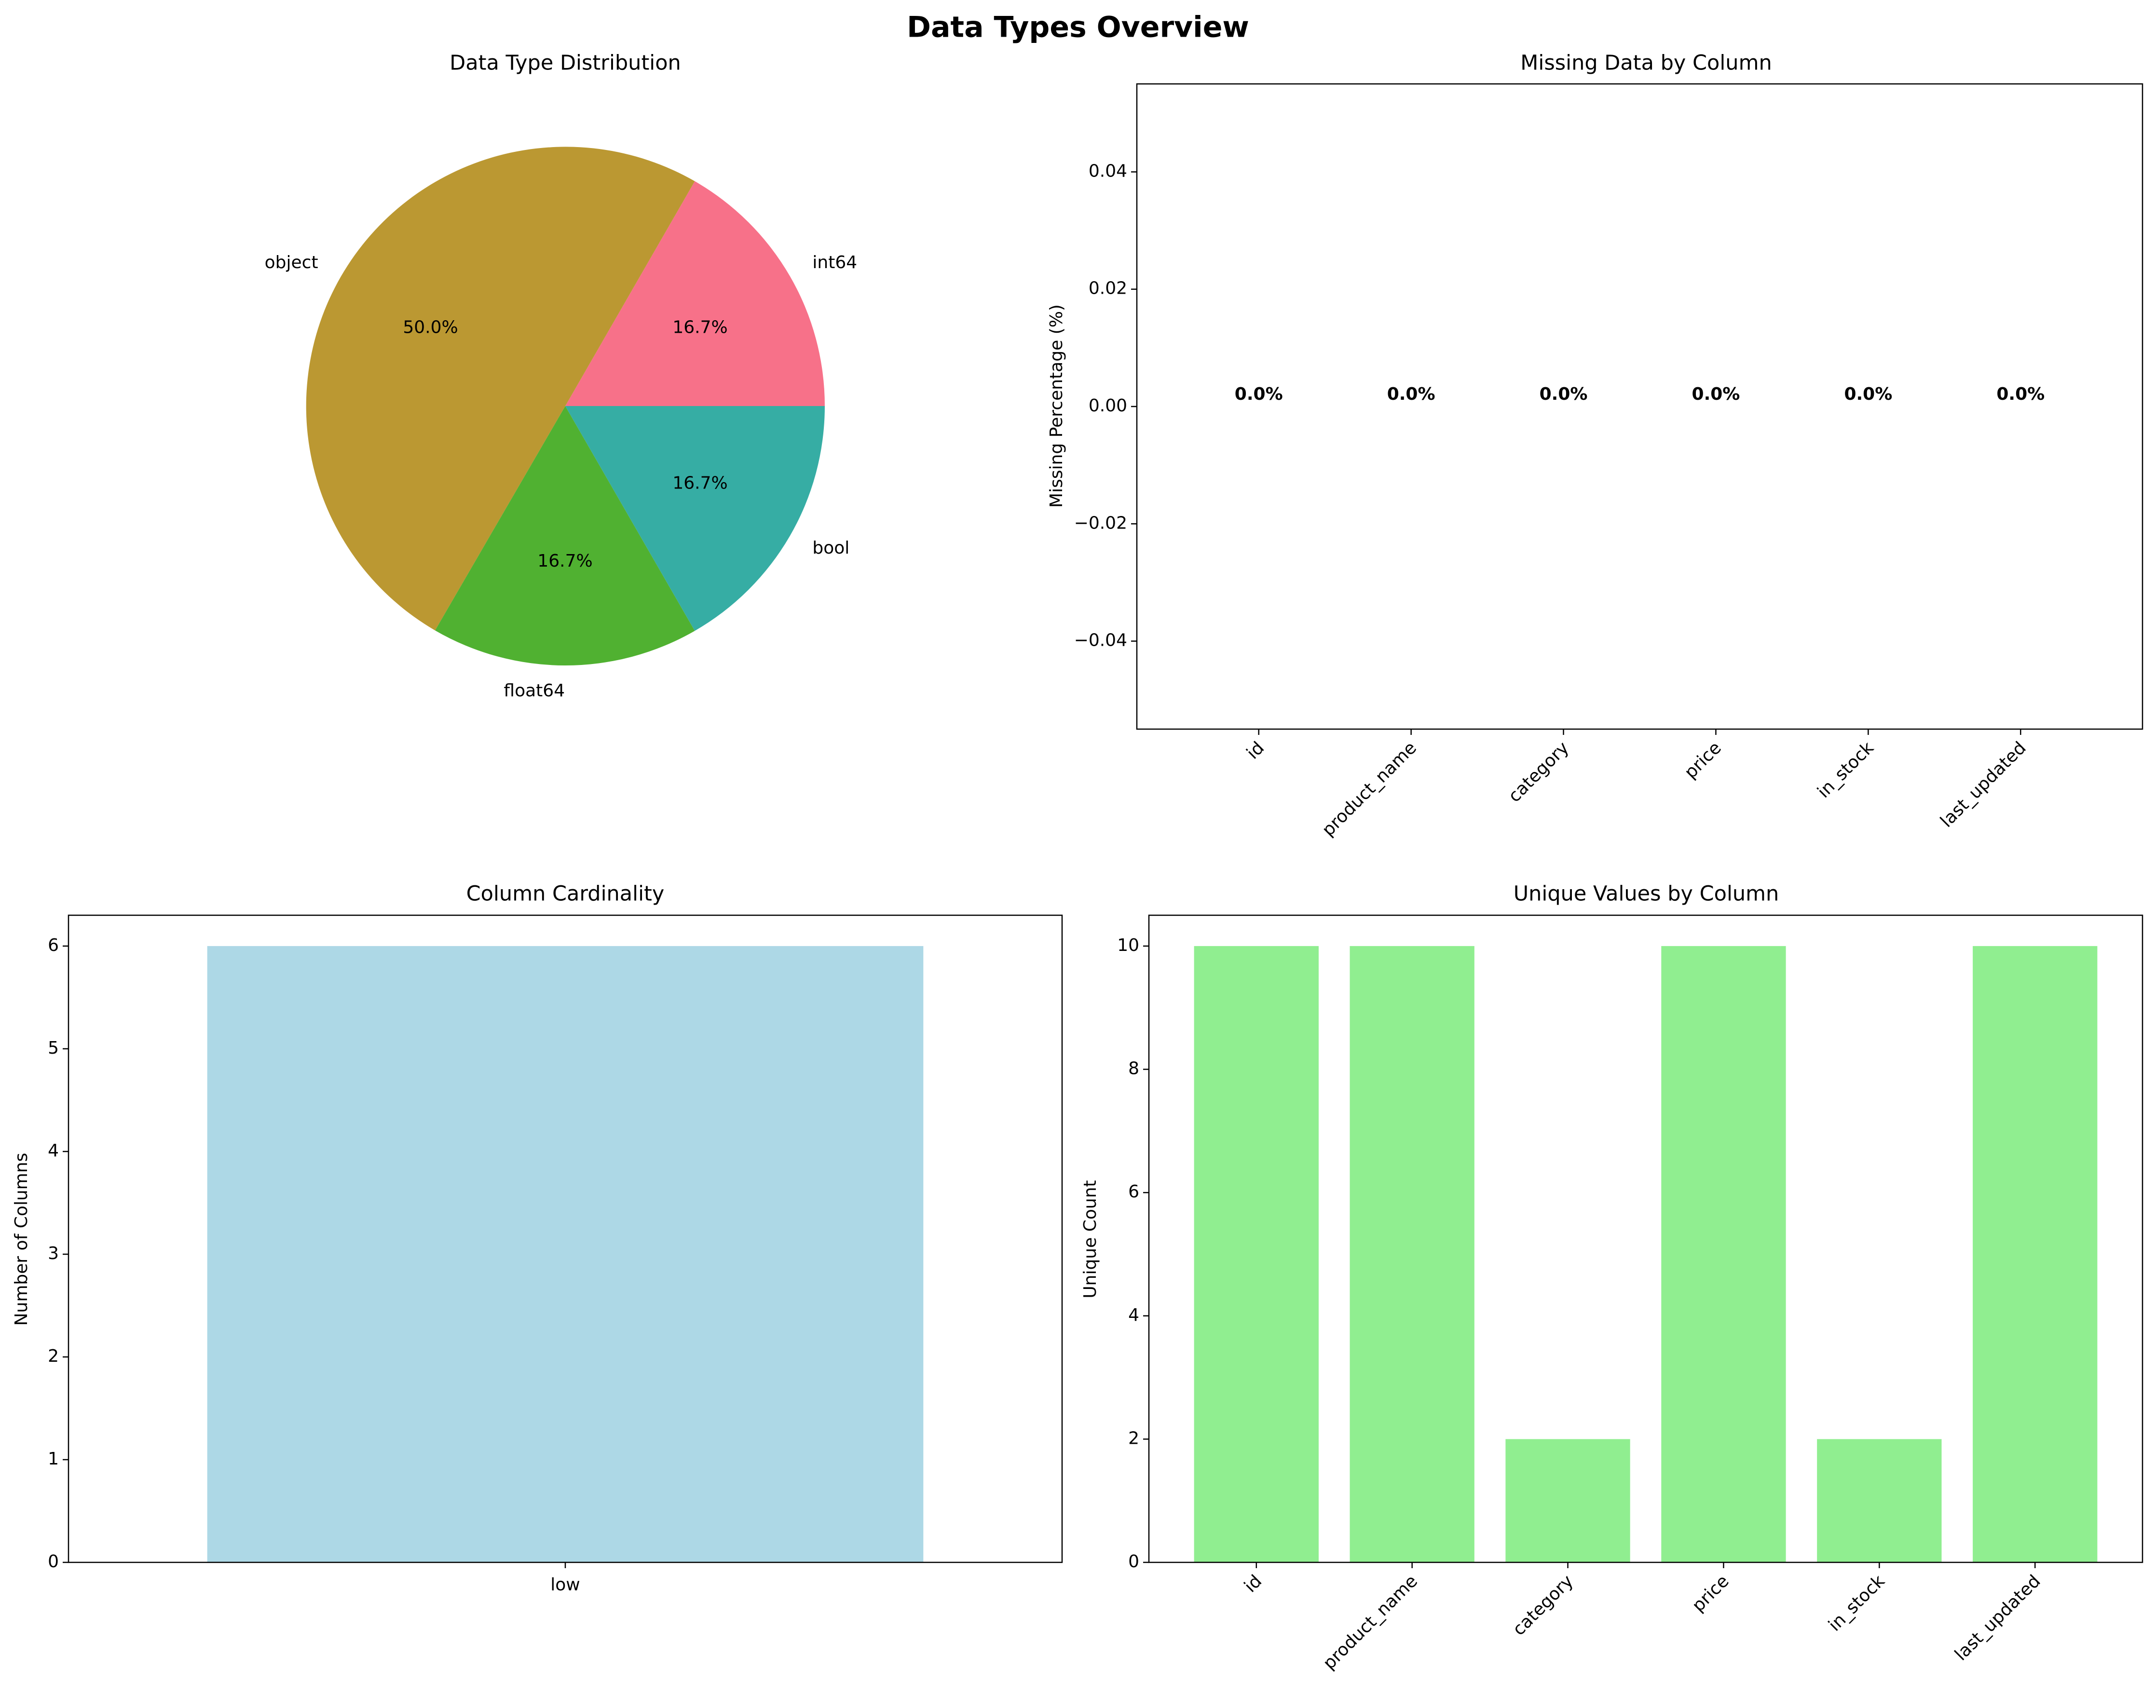 This screenshot has height=1708, width=2156. I want to click on card-ytick-label: 2, so click(53, 1356).